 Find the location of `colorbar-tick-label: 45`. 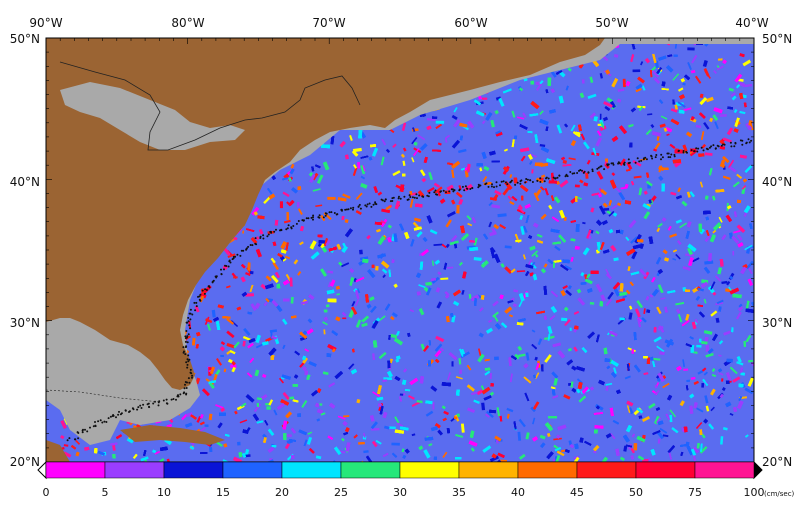

colorbar-tick-label: 45 is located at coordinates (577, 492).